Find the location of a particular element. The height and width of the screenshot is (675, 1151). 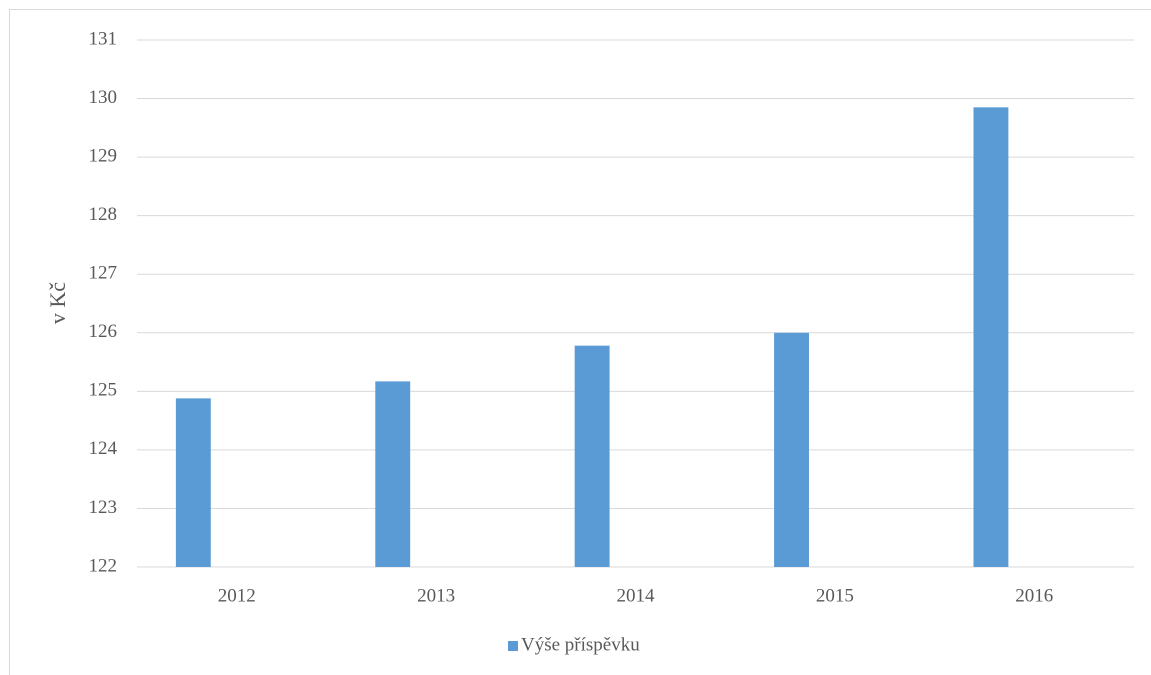

y-axis-label: v Kč is located at coordinates (57, 303).